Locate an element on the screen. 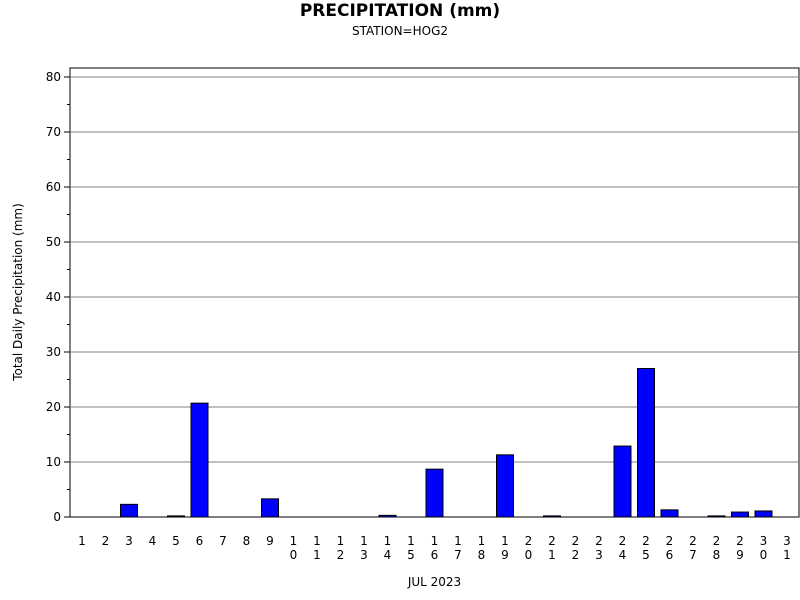 The image size is (800, 600). x-tick-label: 2 is located at coordinates (106, 541).